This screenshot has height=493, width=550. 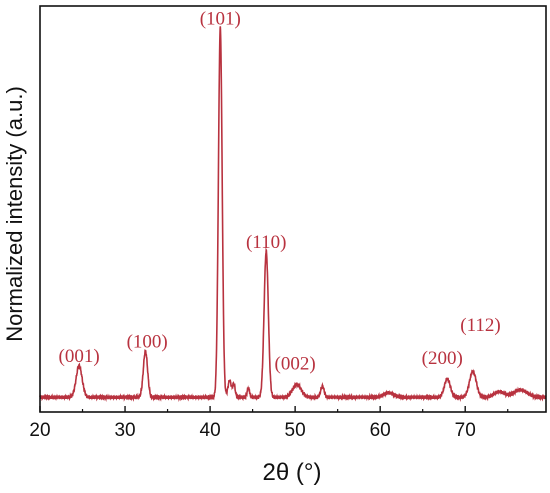 I want to click on x-tick-label: 40, so click(x=210, y=430).